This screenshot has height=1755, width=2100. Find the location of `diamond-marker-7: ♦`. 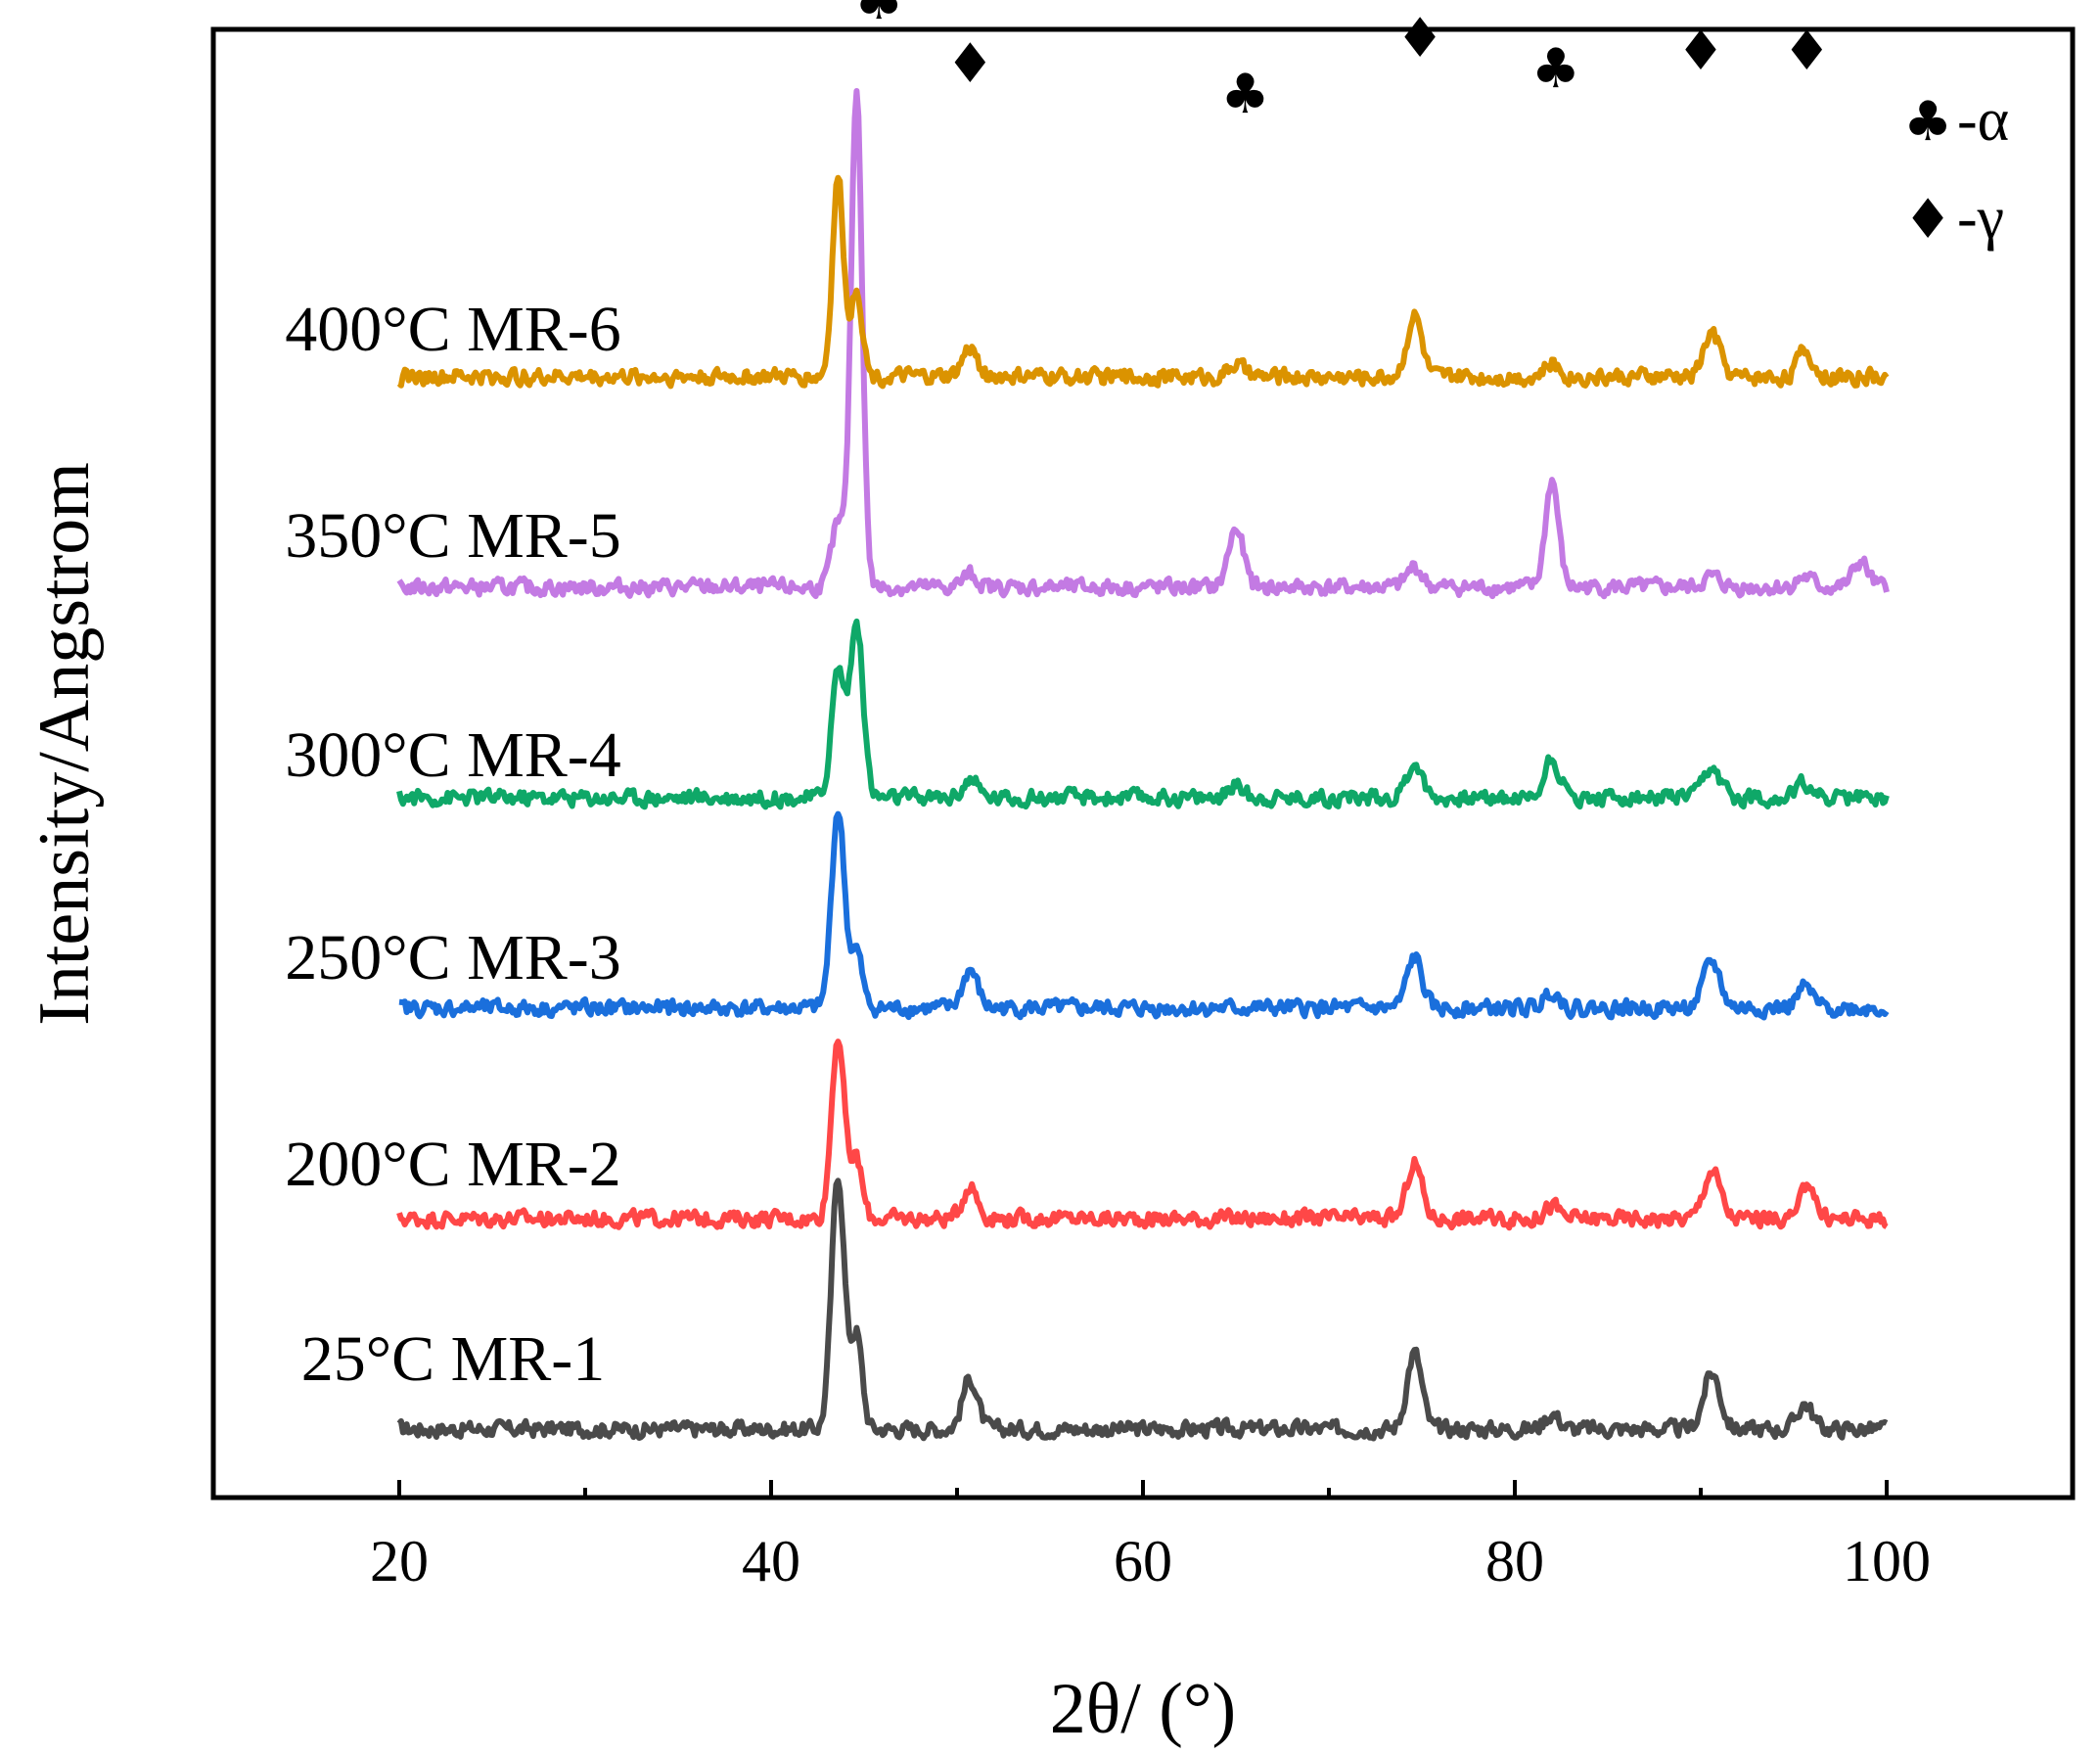

diamond-marker-7: ♦ is located at coordinates (1806, 51).